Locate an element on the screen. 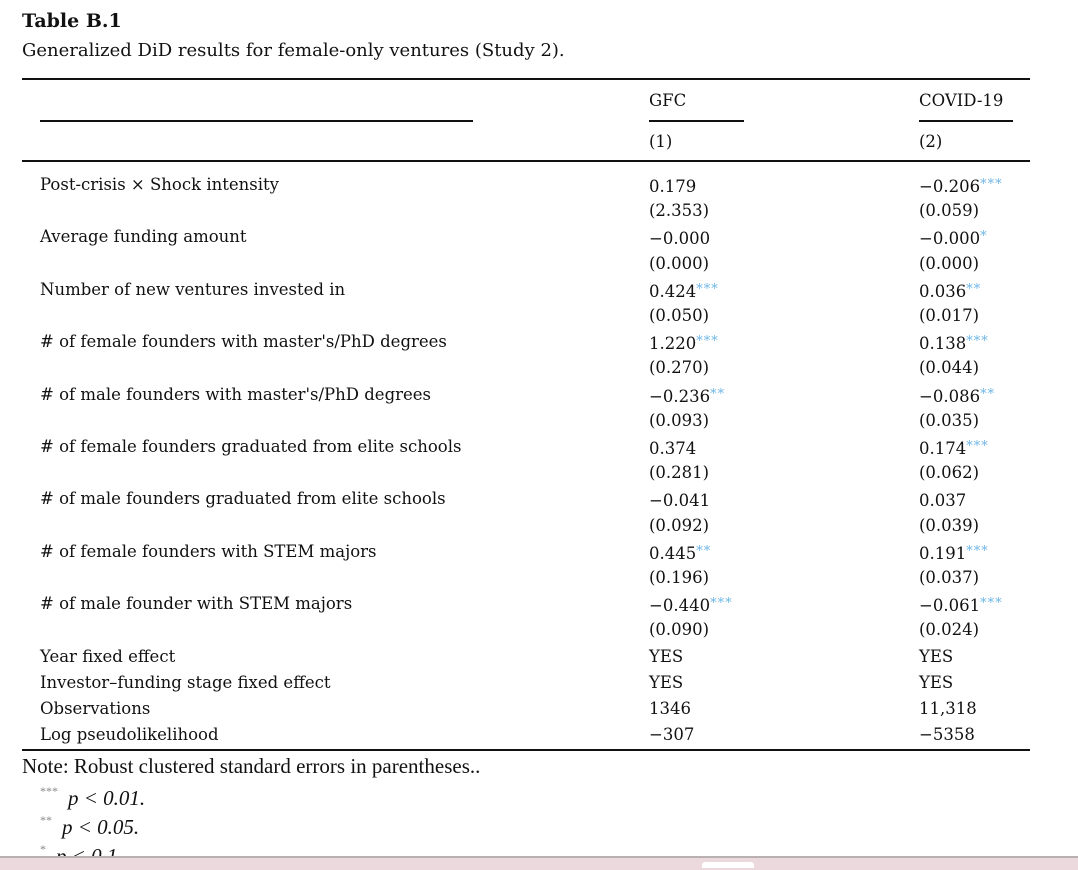  coef-gfc: −0.440*** is located at coordinates (691, 605).